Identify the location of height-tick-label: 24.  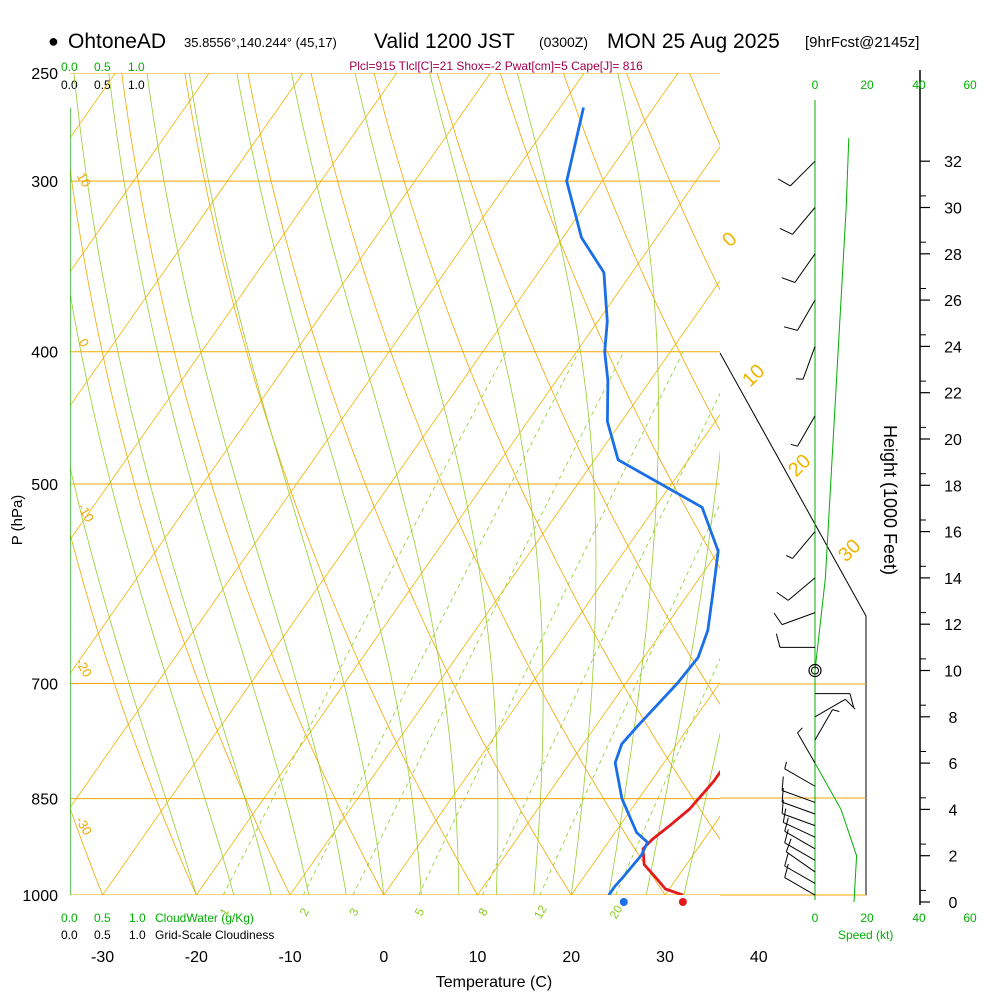
(953, 347).